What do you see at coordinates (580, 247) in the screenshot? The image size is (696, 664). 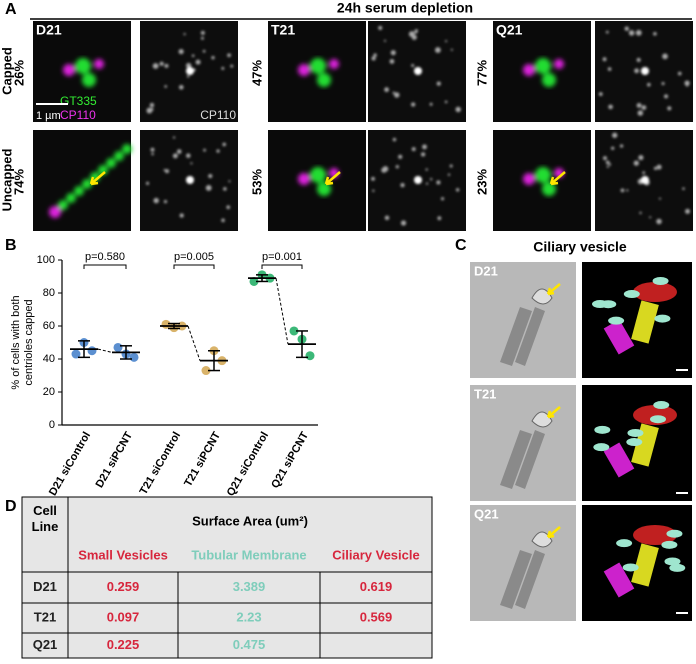 I see `panel-title: Ciliary vesicle` at bounding box center [580, 247].